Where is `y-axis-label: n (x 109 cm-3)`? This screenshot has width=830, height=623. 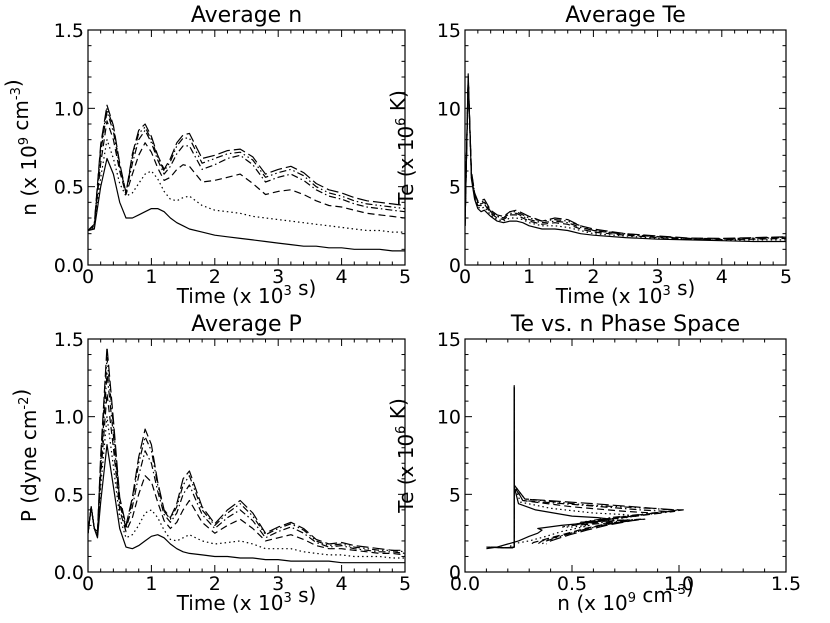 y-axis-label: n (x 109 cm-3) is located at coordinates (21, 147).